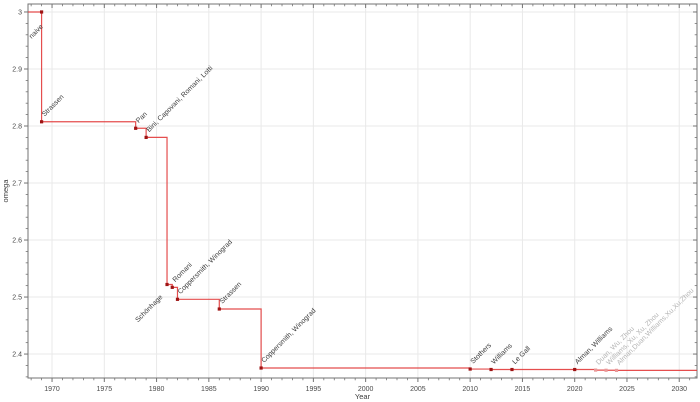 This screenshot has height=402, width=700. What do you see at coordinates (418, 389) in the screenshot?
I see `x-tick-label: 2005` at bounding box center [418, 389].